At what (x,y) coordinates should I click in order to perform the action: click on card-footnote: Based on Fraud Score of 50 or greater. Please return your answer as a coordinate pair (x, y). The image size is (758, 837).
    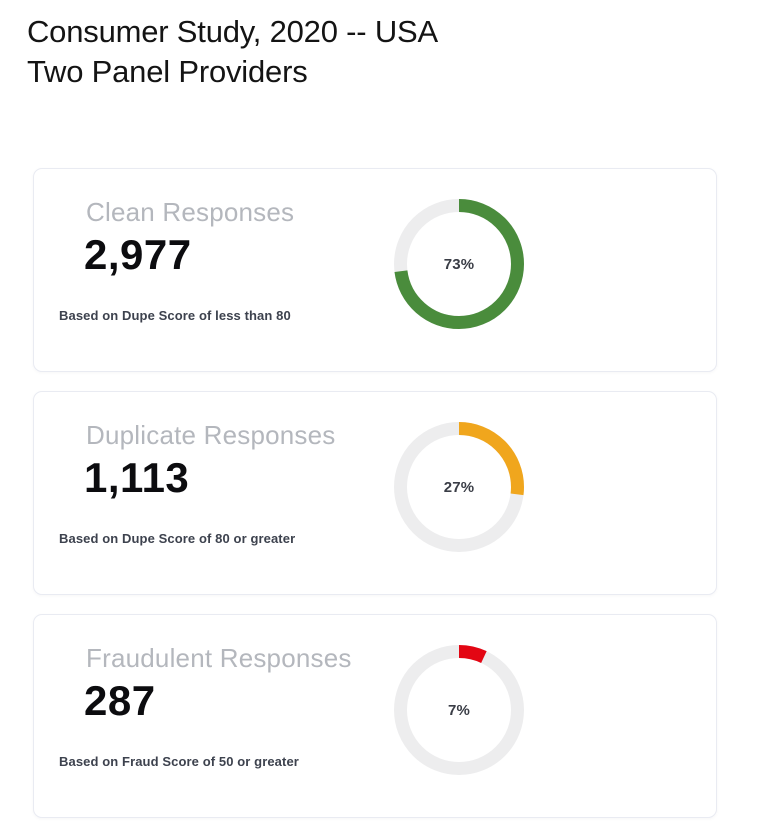
    Looking at the image, I should click on (179, 761).